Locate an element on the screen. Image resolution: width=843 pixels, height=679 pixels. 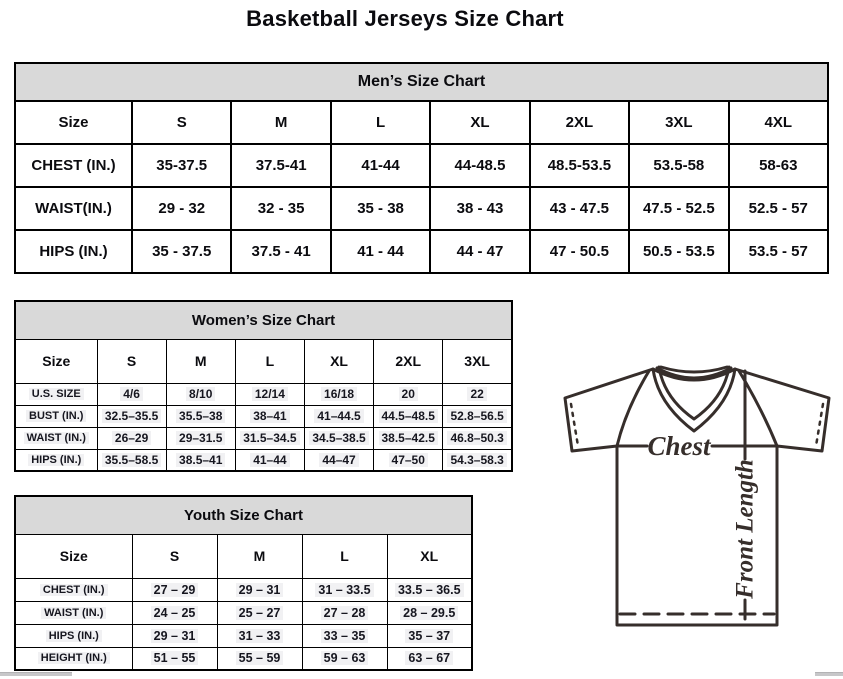
table-row: HIPS (IN.) 29 – 31 31 – 33 33 – 35 35 – 37 is located at coordinates (243, 635).